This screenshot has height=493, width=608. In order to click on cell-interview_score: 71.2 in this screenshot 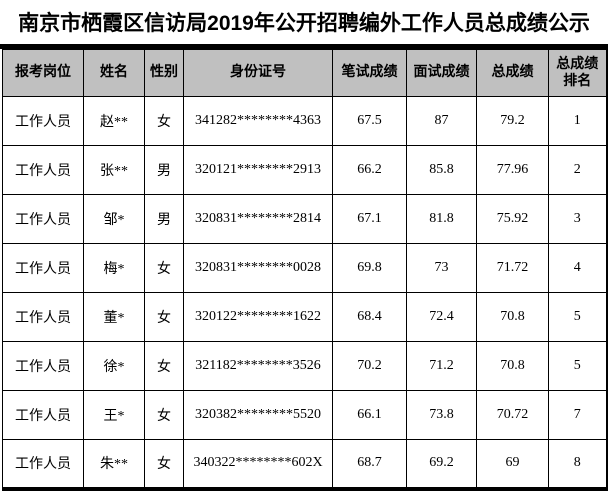, I will do `click(441, 366)`.